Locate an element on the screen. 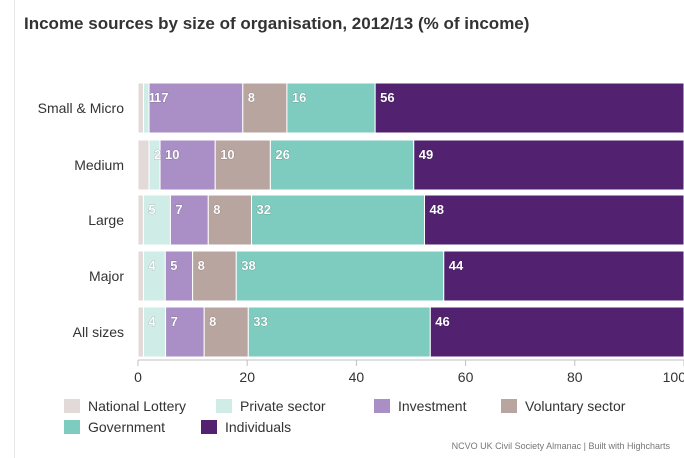 The width and height of the screenshot is (684, 458). legend-item: Voluntary sector is located at coordinates (563, 406).